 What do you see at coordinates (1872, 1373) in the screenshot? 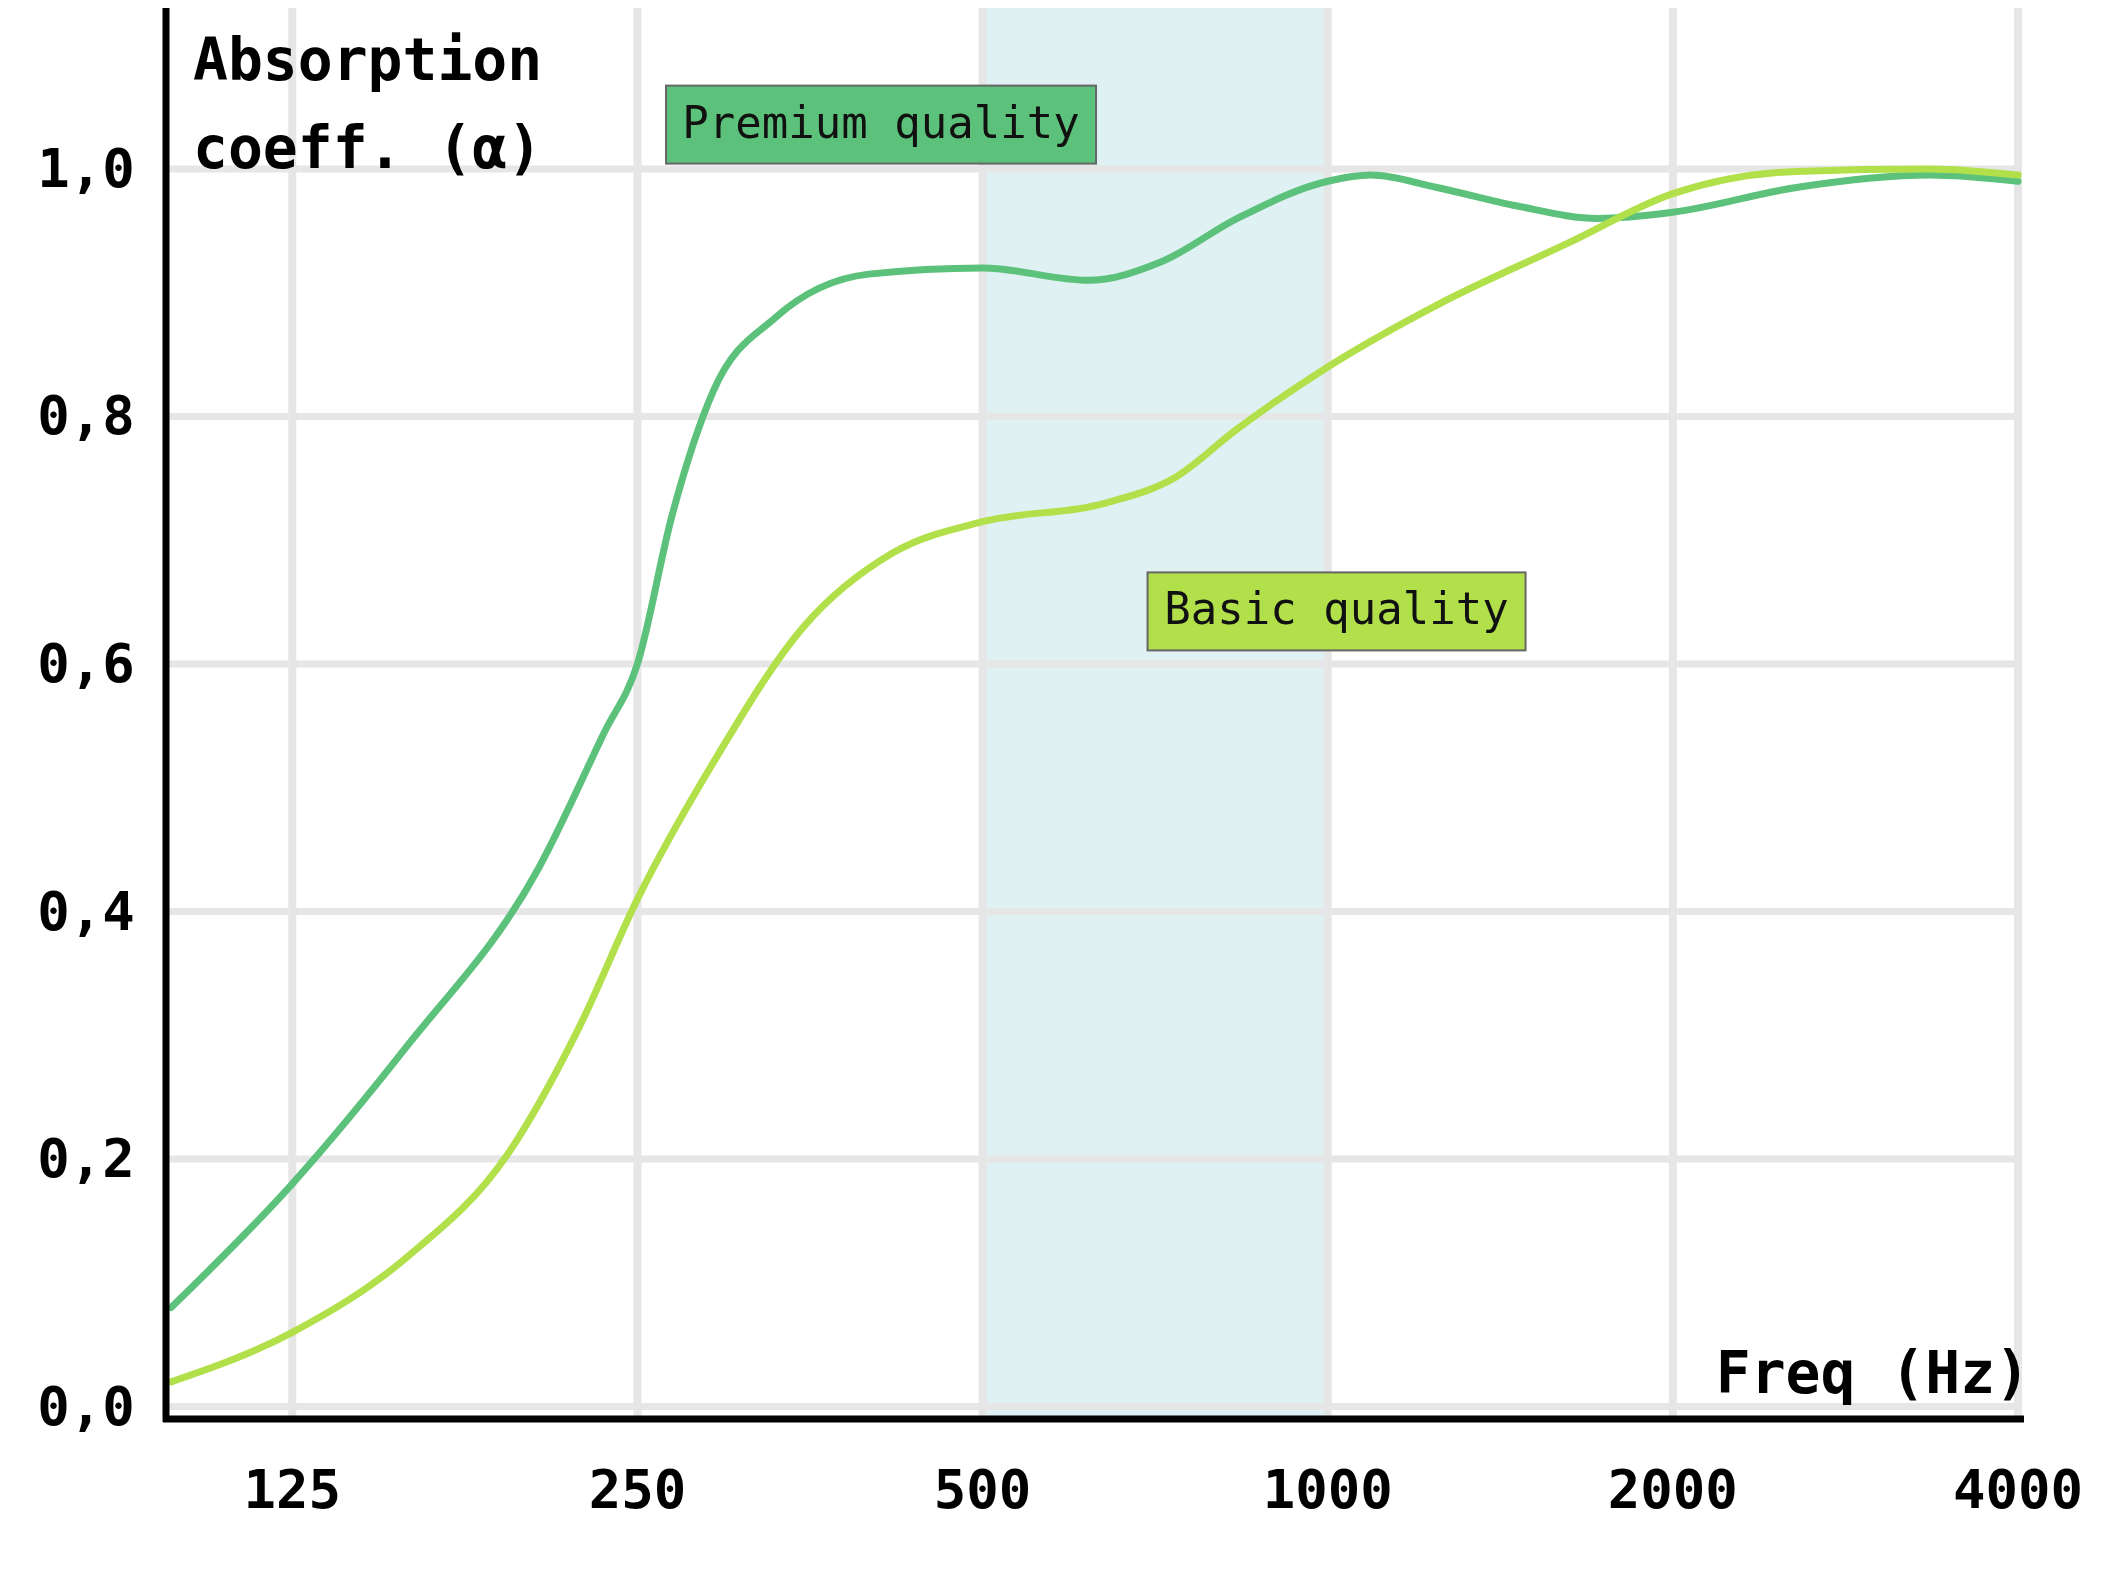
I see `x-axis-title: Freq (Hz)` at bounding box center [1872, 1373].